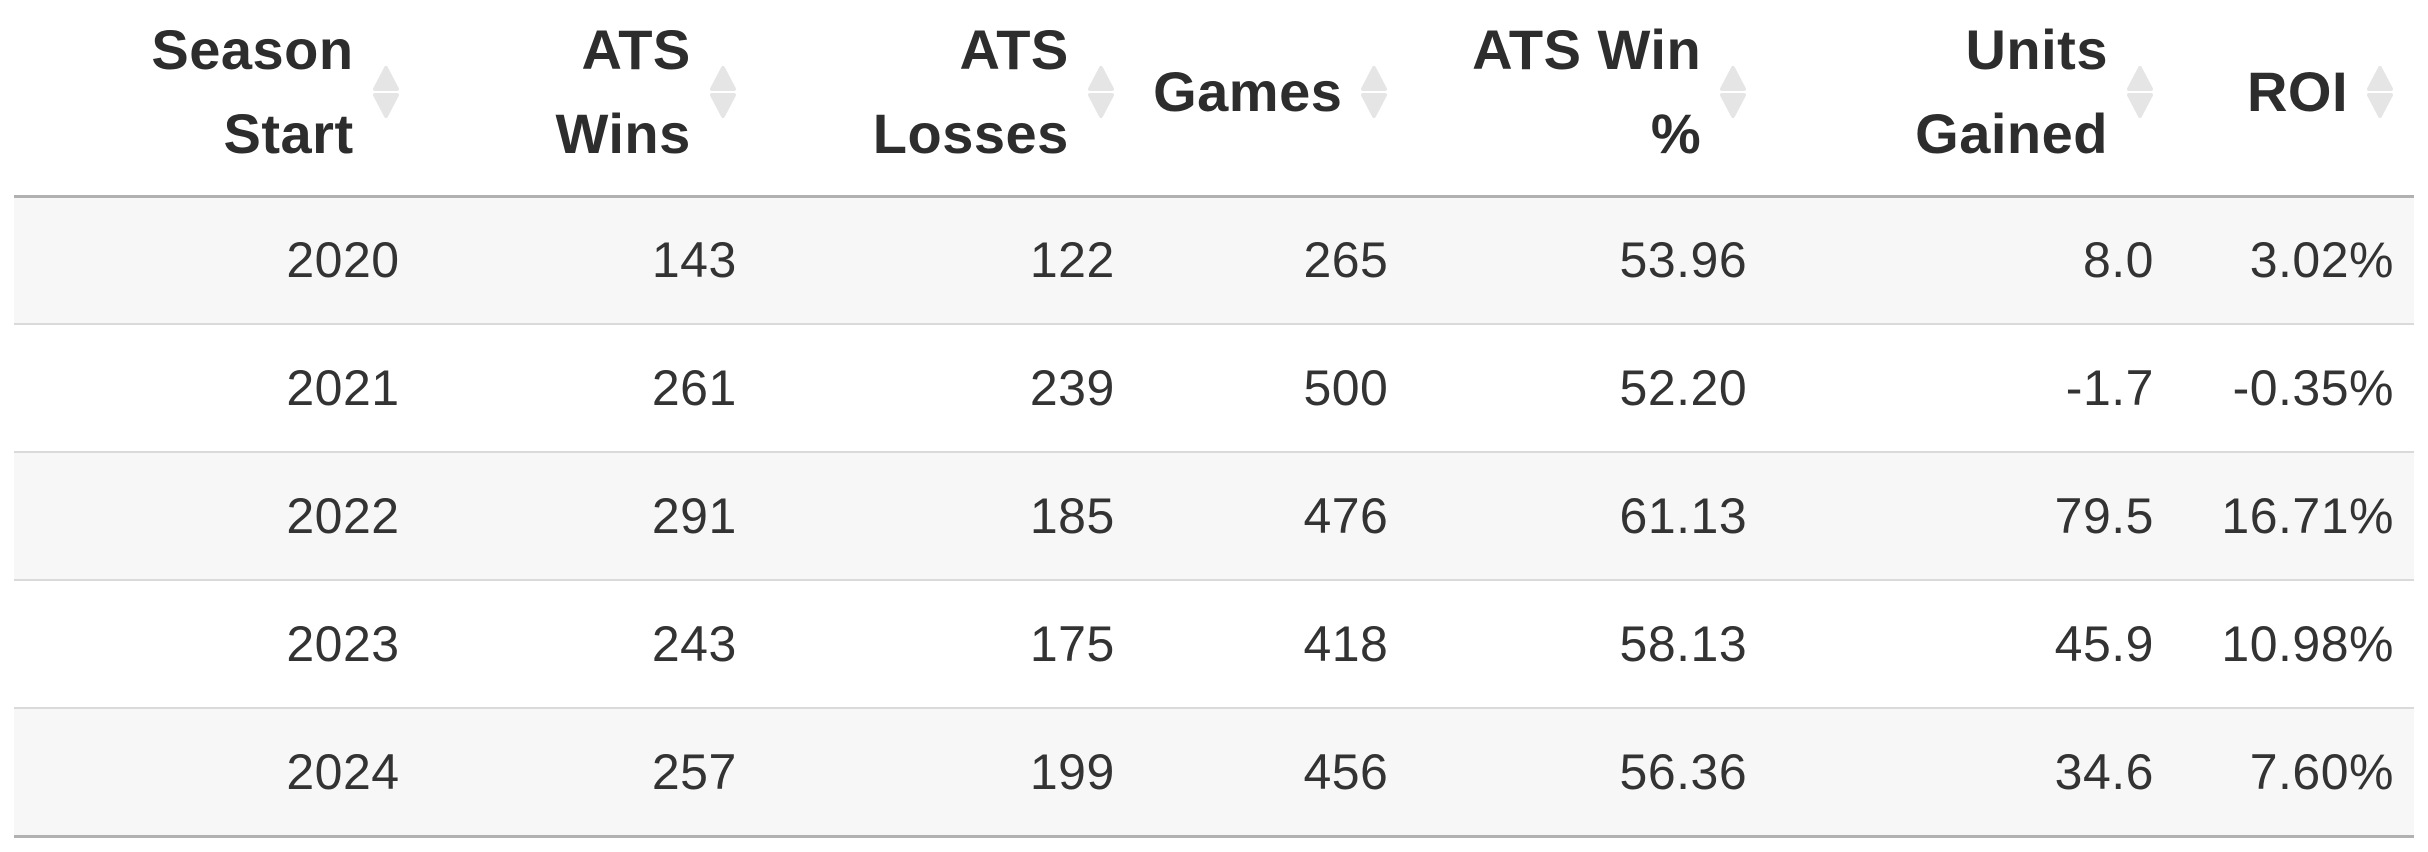 This screenshot has height=852, width=2428. I want to click on cell-season-start: 2023, so click(343, 644).